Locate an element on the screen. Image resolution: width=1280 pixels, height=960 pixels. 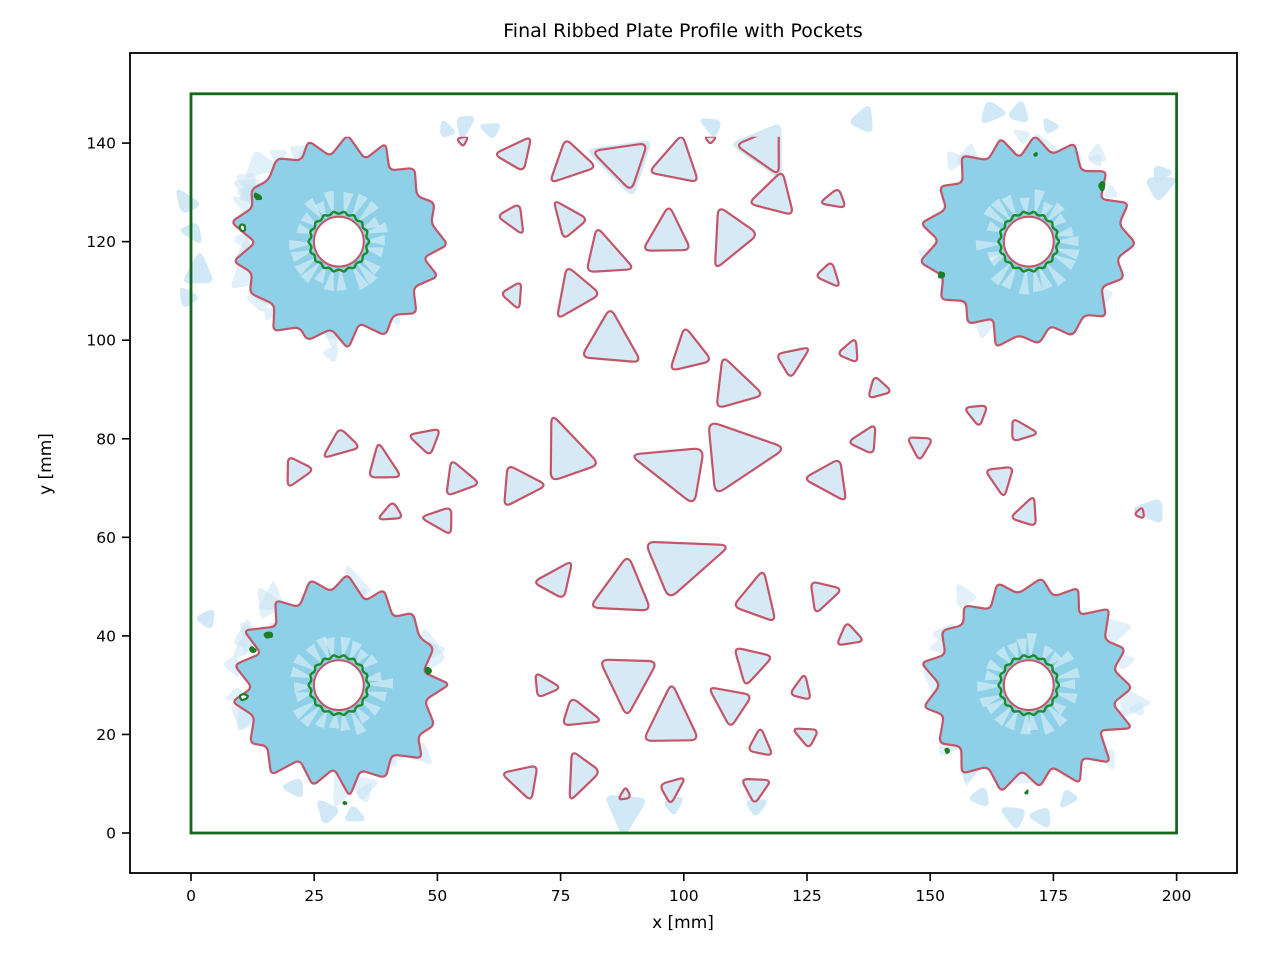
x-tick-label: 150 is located at coordinates (930, 896).